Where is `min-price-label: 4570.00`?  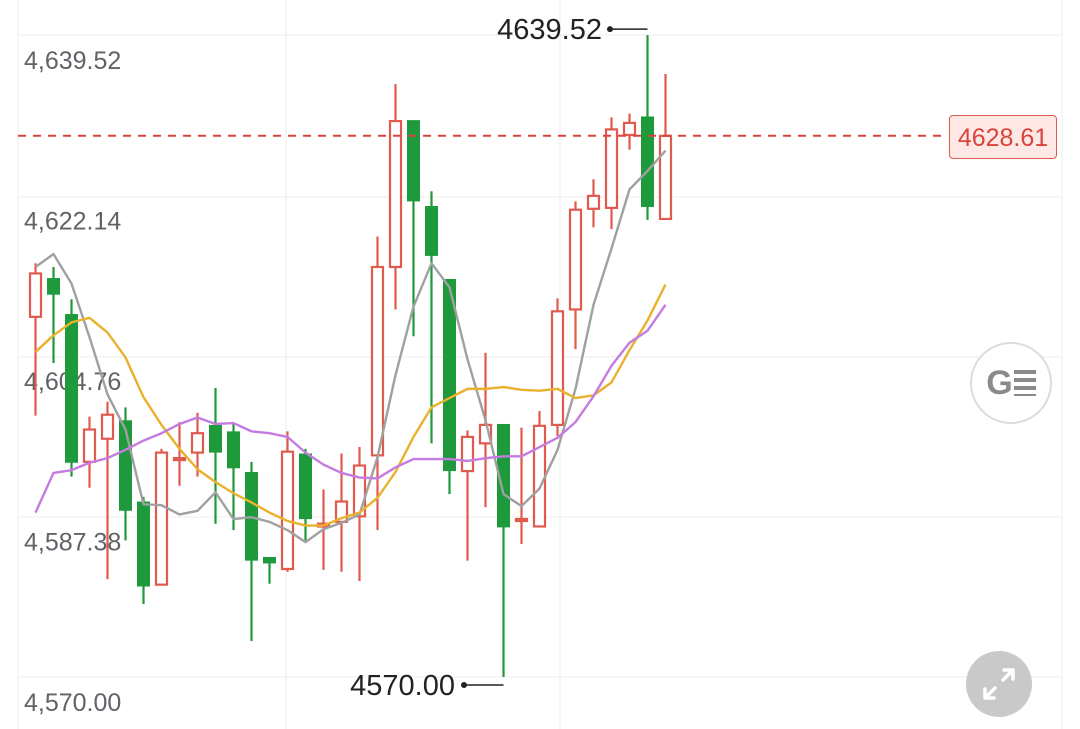
min-price-label: 4570.00 is located at coordinates (402, 686).